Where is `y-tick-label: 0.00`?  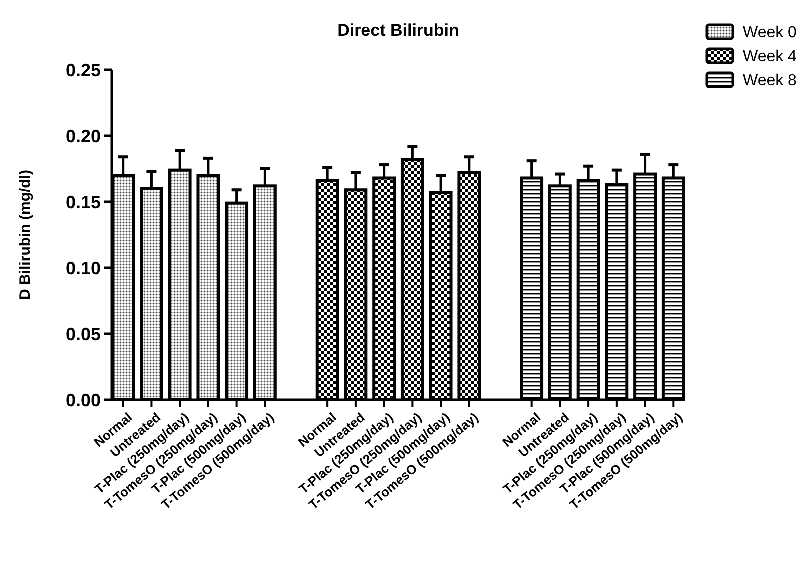 y-tick-label: 0.00 is located at coordinates (83, 400).